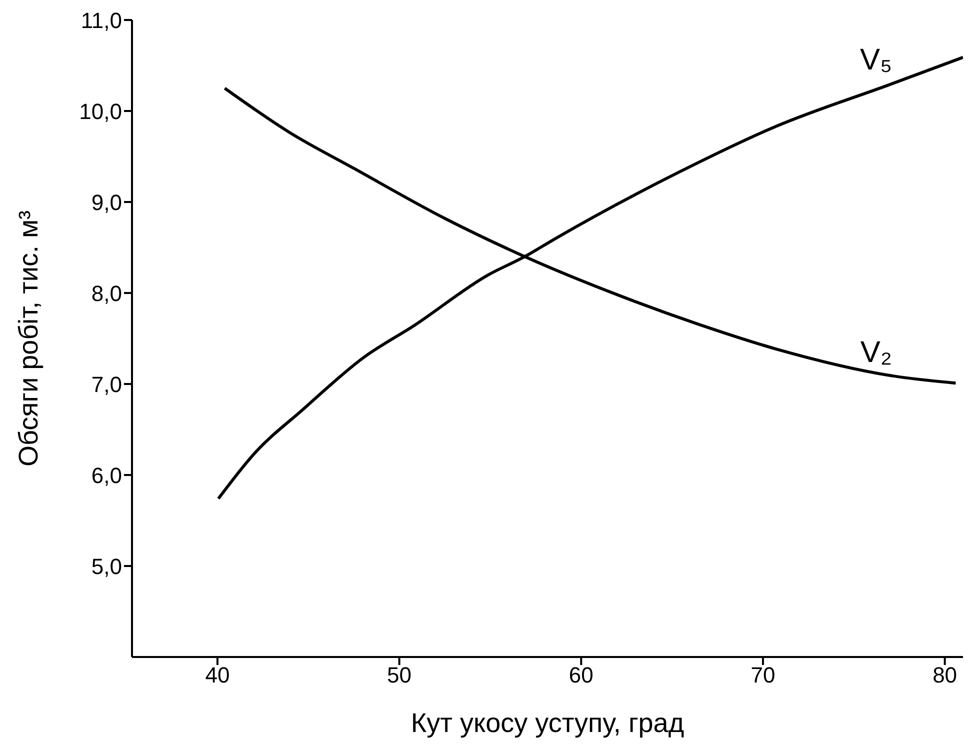 The width and height of the screenshot is (972, 754). Describe the element at coordinates (29, 338) in the screenshot. I see `y-axis-title: Обсяги робіт, тис. м³` at that location.